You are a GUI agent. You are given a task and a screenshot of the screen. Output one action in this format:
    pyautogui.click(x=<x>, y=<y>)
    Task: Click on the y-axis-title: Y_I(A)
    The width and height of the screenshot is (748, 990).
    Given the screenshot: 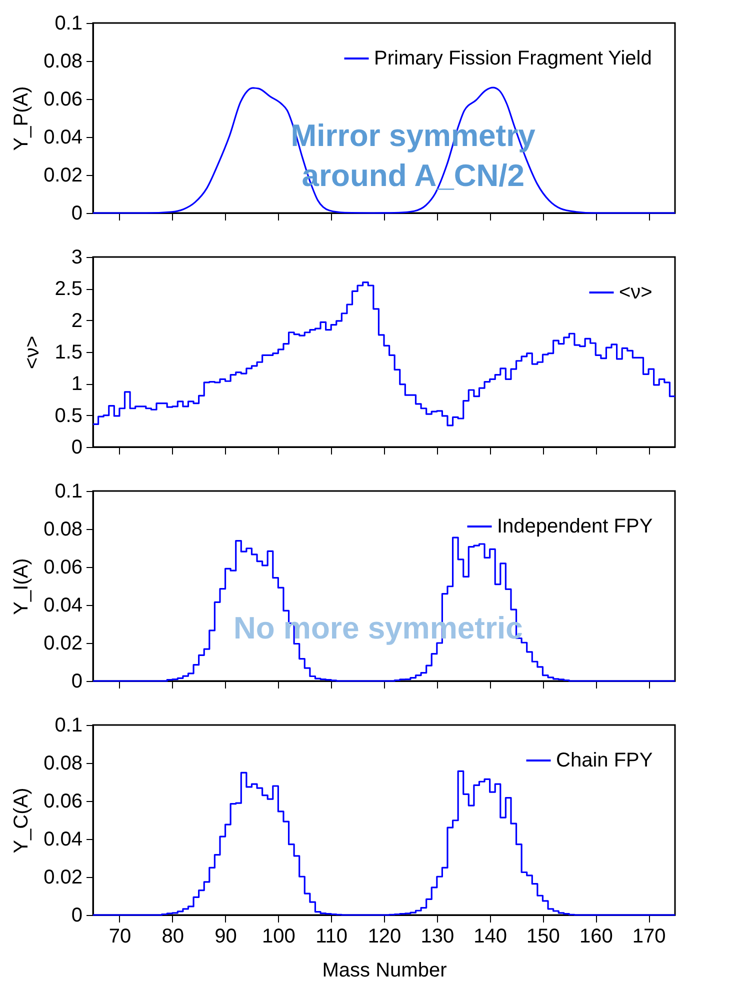 What is the action you would take?
    pyautogui.click(x=21, y=586)
    